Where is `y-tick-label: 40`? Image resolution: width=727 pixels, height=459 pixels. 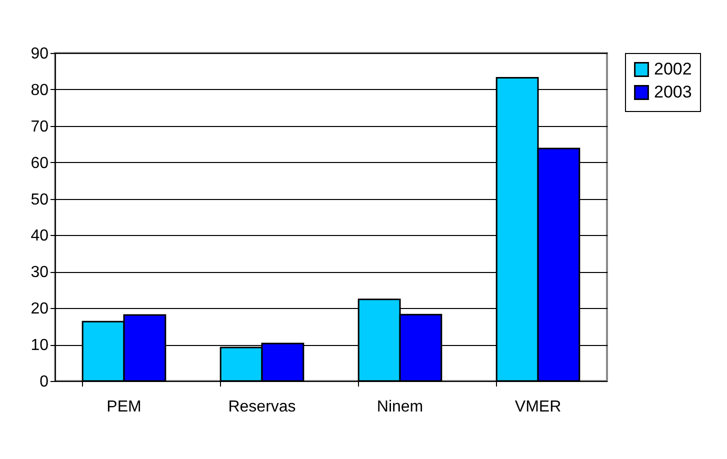 y-tick-label: 40 is located at coordinates (39, 236).